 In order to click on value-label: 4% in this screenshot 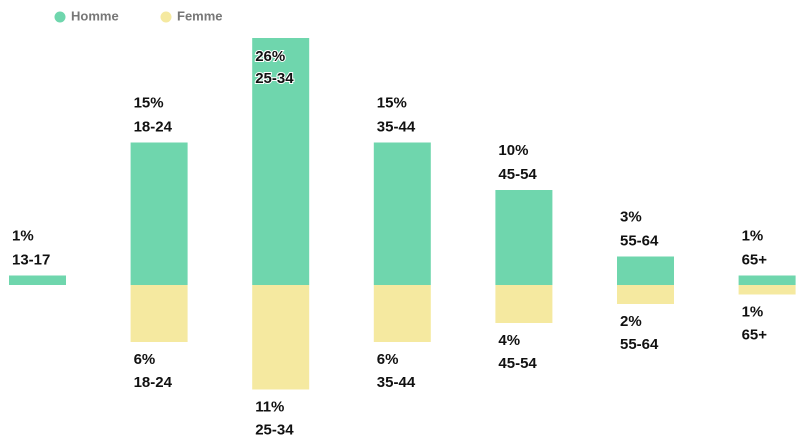, I will do `click(509, 340)`.